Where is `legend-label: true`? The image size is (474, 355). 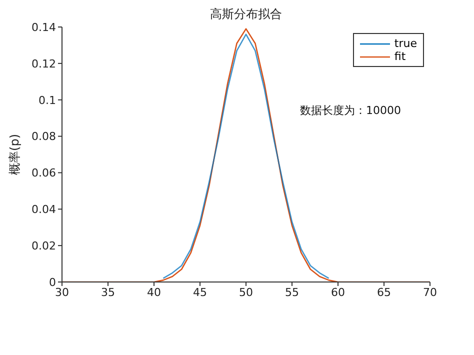
legend-label: true is located at coordinates (405, 43).